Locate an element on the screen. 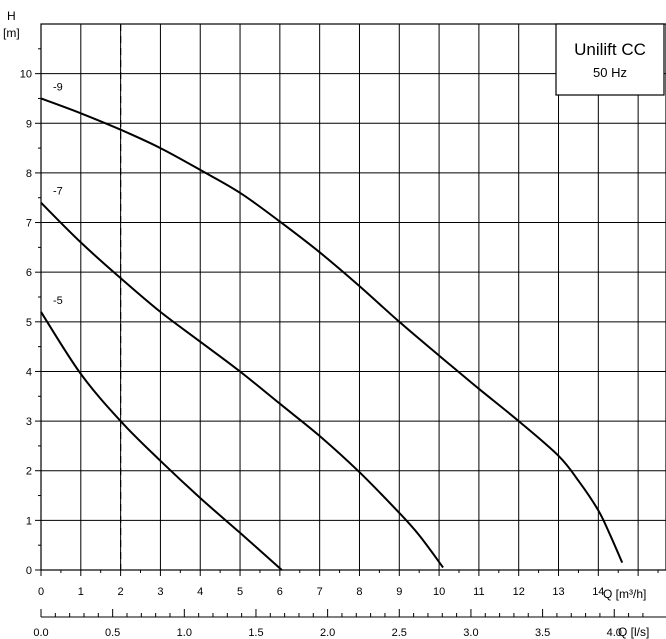 Image resolution: width=666 pixels, height=639 pixels. x-tick-label: 2 is located at coordinates (121, 592).